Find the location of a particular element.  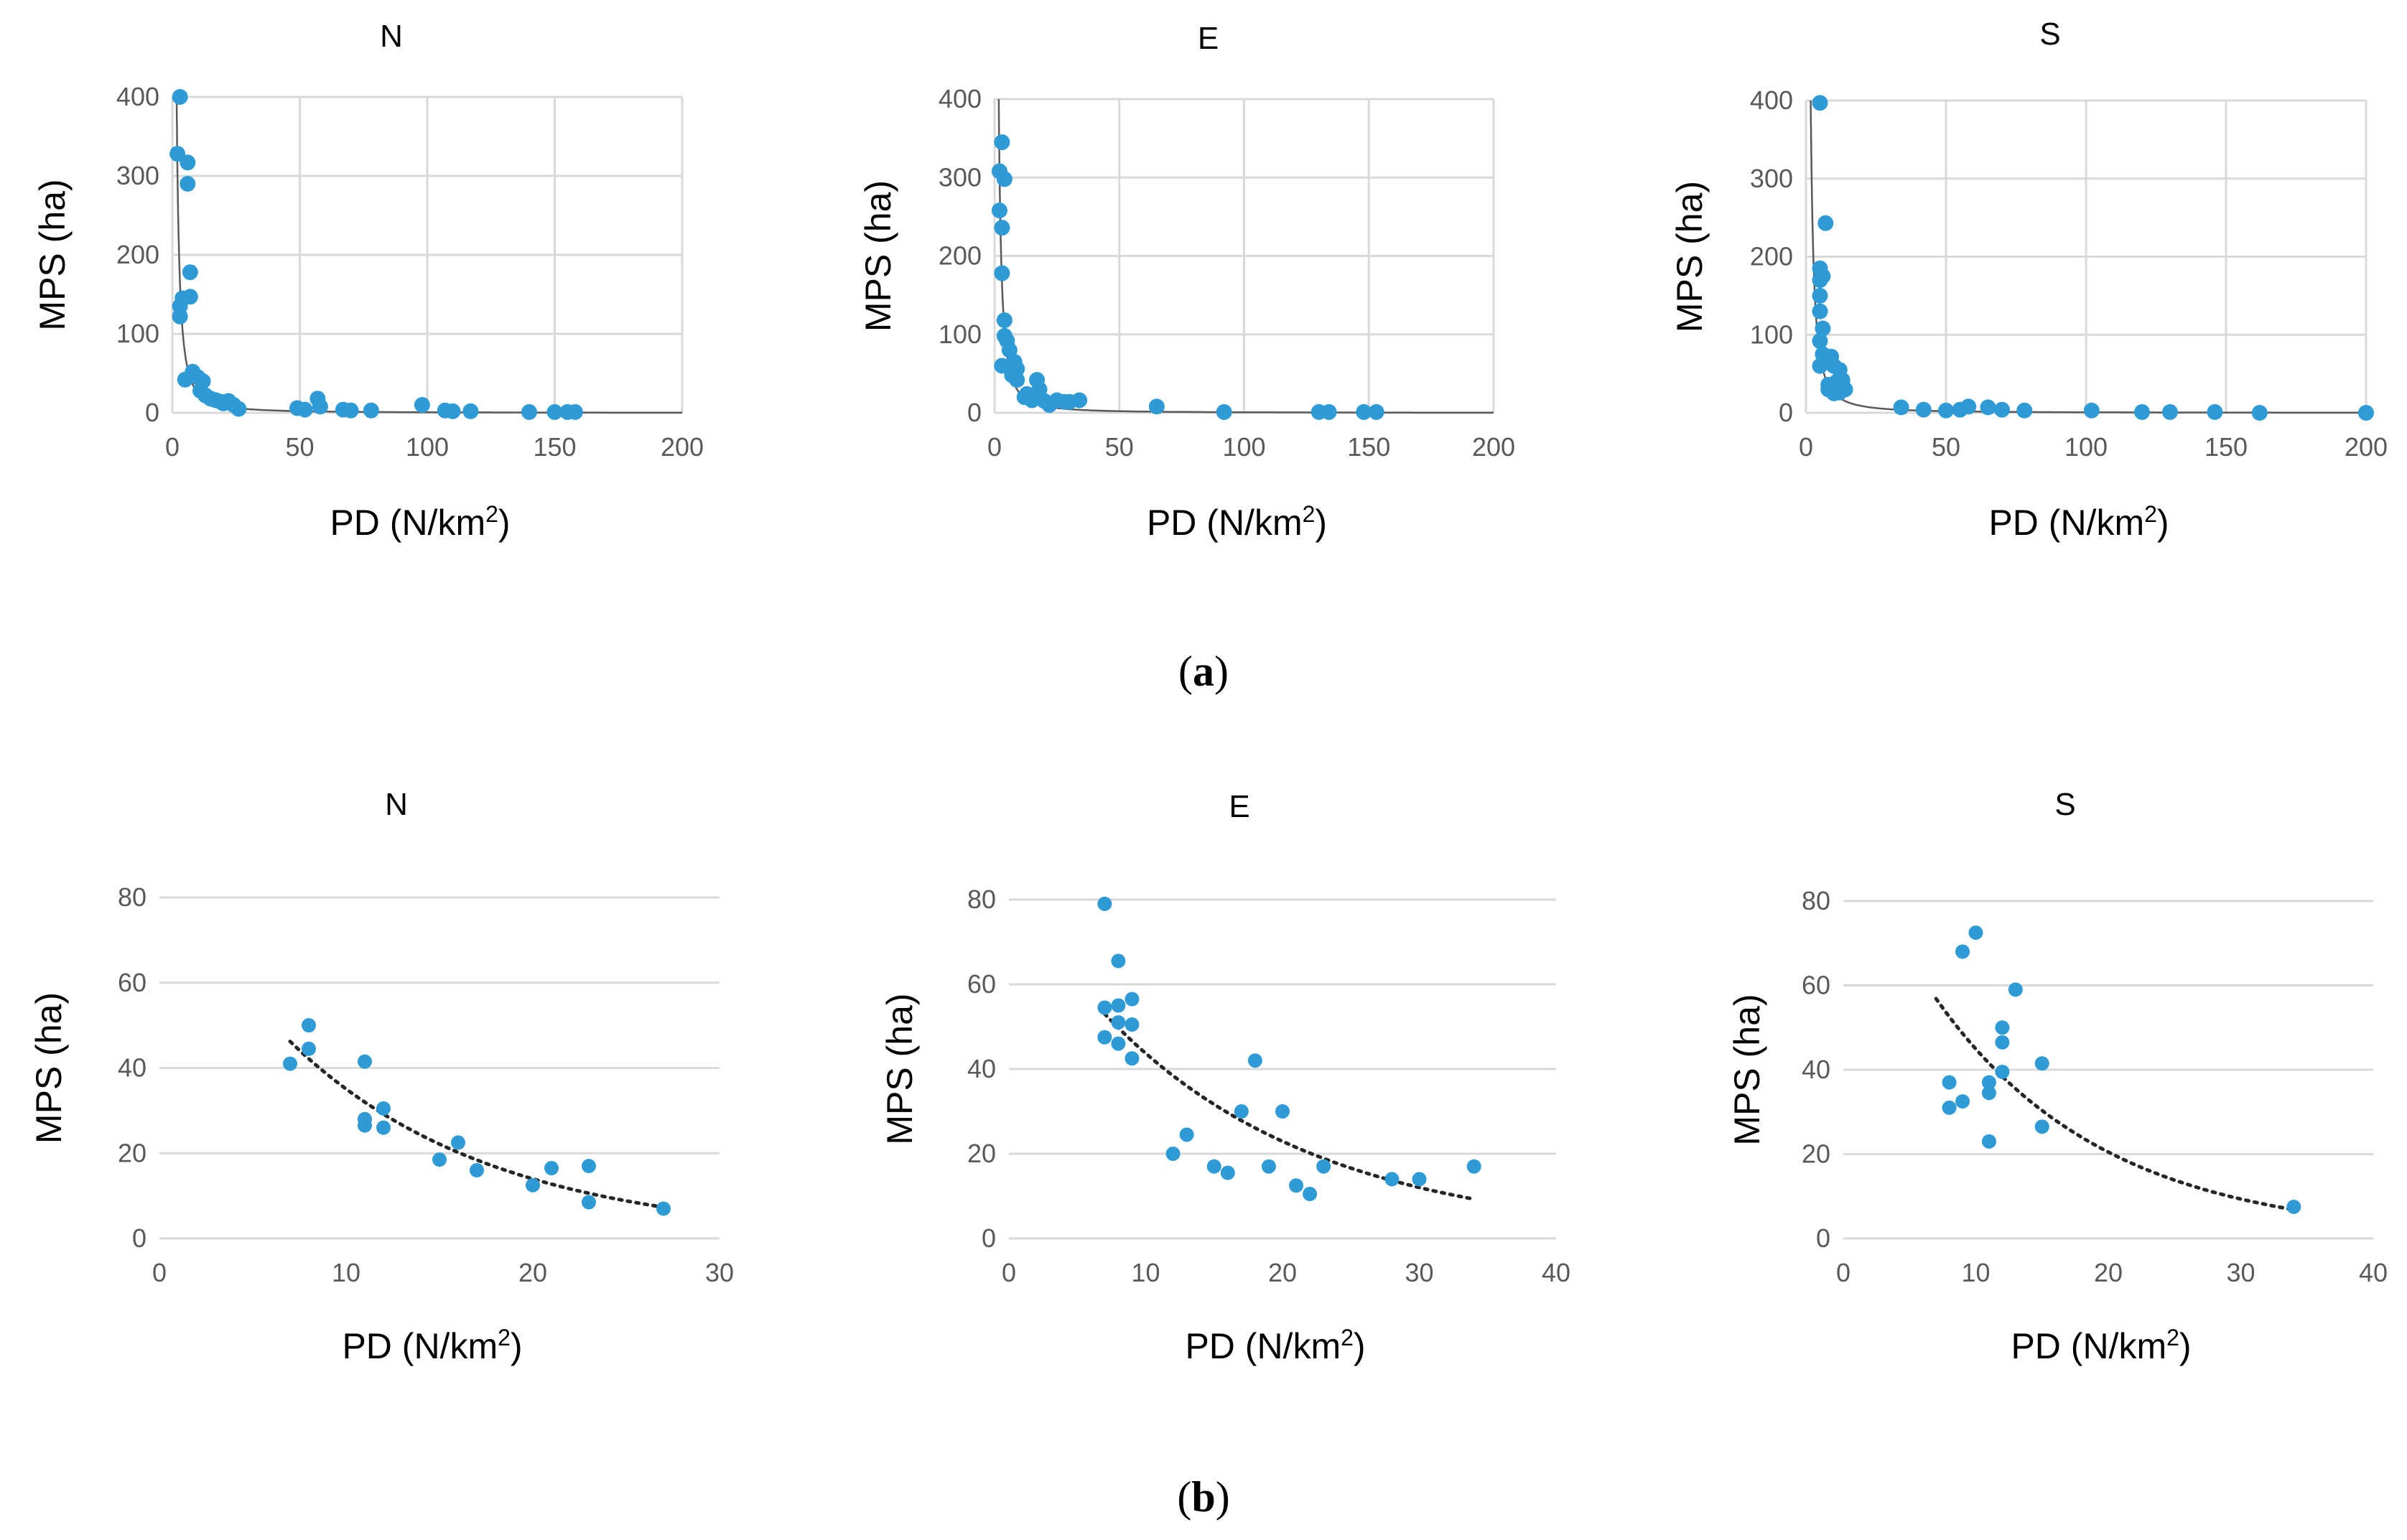

x-tick-label: 20 is located at coordinates (1282, 1272).